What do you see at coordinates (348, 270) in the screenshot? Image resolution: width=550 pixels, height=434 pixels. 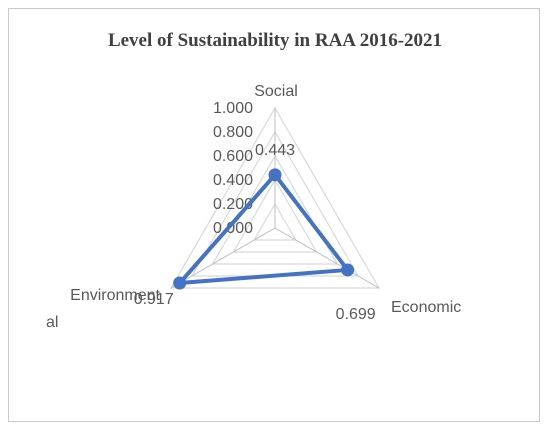 I see `data-point-economic` at bounding box center [348, 270].